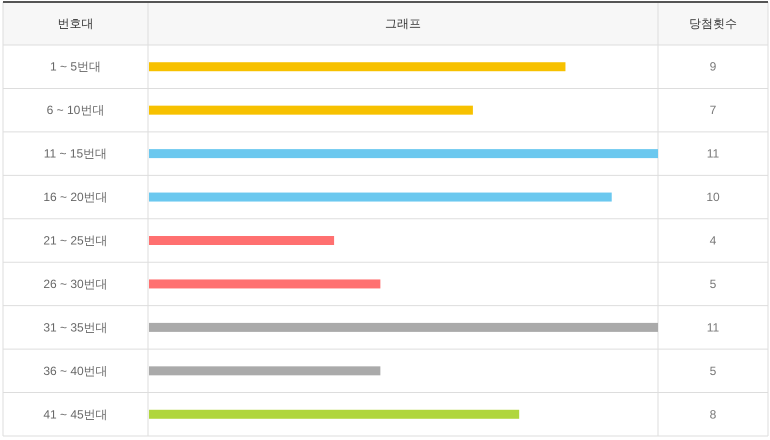  I want to click on category-label: 41 ~ 45번대, so click(75, 414).